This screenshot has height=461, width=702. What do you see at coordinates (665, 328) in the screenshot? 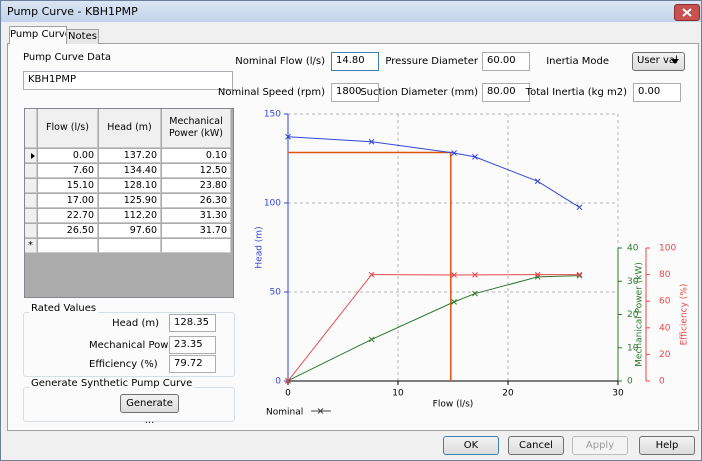
I see `y3-tick-label: 40` at bounding box center [665, 328].